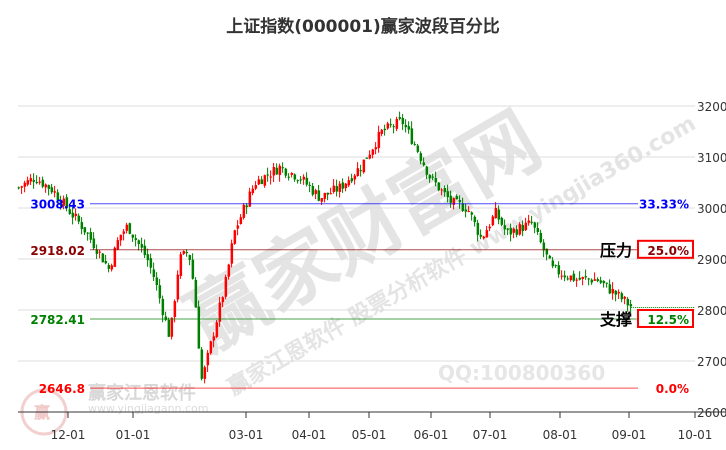 The width and height of the screenshot is (726, 450). Describe the element at coordinates (431, 435) in the screenshot. I see `x-tick-label: 06-01` at that location.